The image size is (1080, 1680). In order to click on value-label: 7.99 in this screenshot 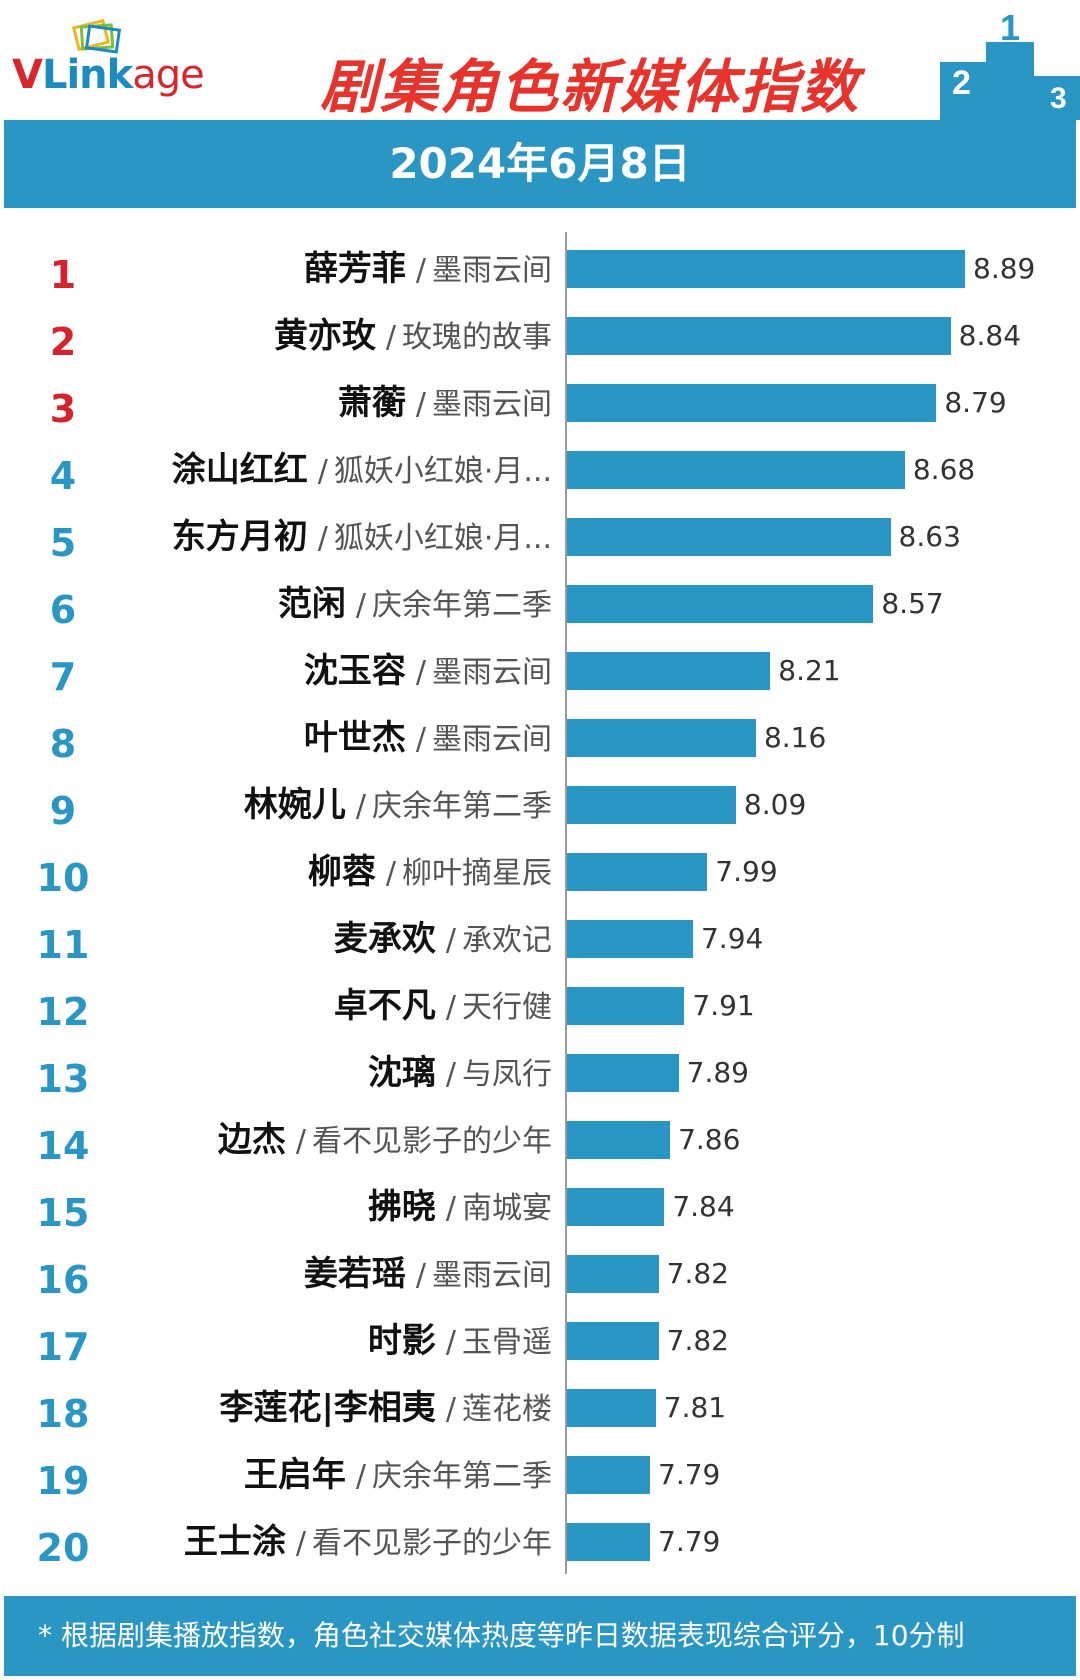, I will do `click(746, 871)`.